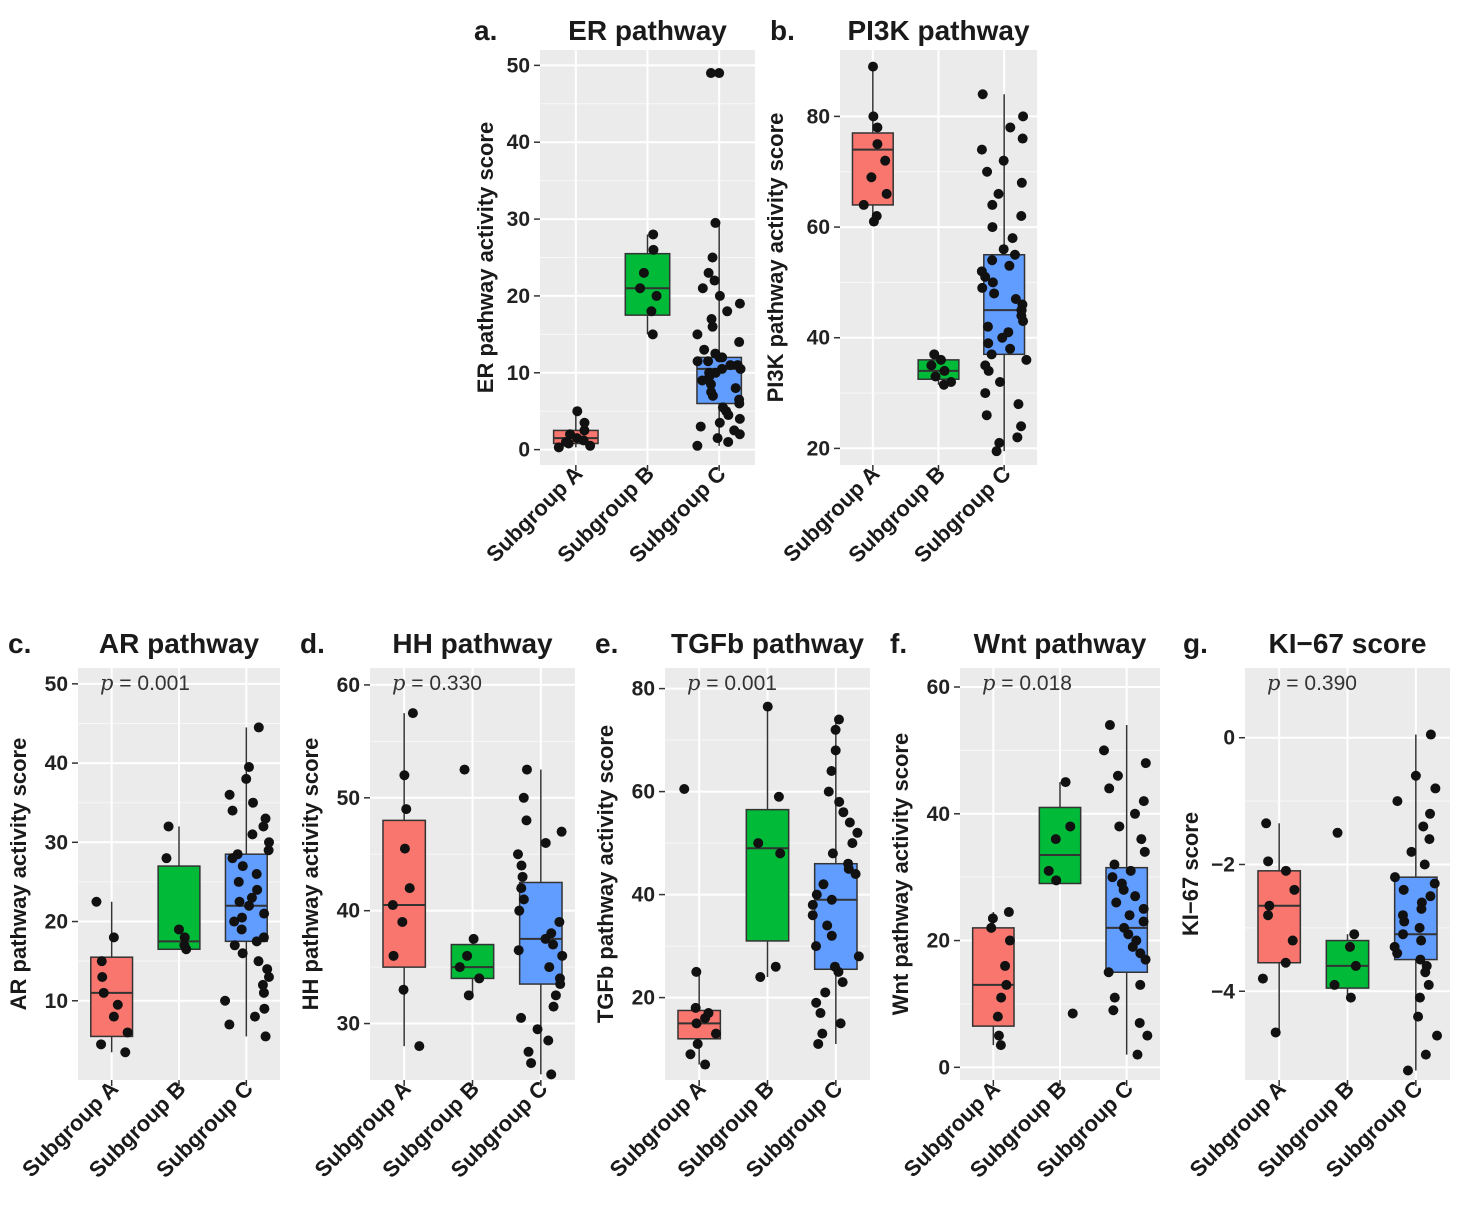 Image resolution: width=1470 pixels, height=1223 pixels. What do you see at coordinates (818, 116) in the screenshot?
I see `y-tick-label: 80` at bounding box center [818, 116].